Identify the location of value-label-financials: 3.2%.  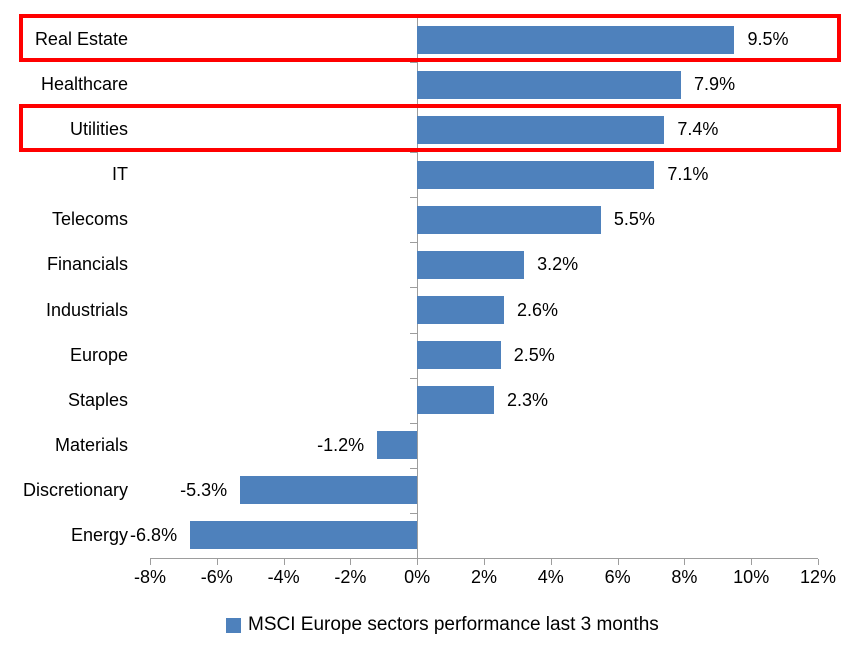
(558, 264).